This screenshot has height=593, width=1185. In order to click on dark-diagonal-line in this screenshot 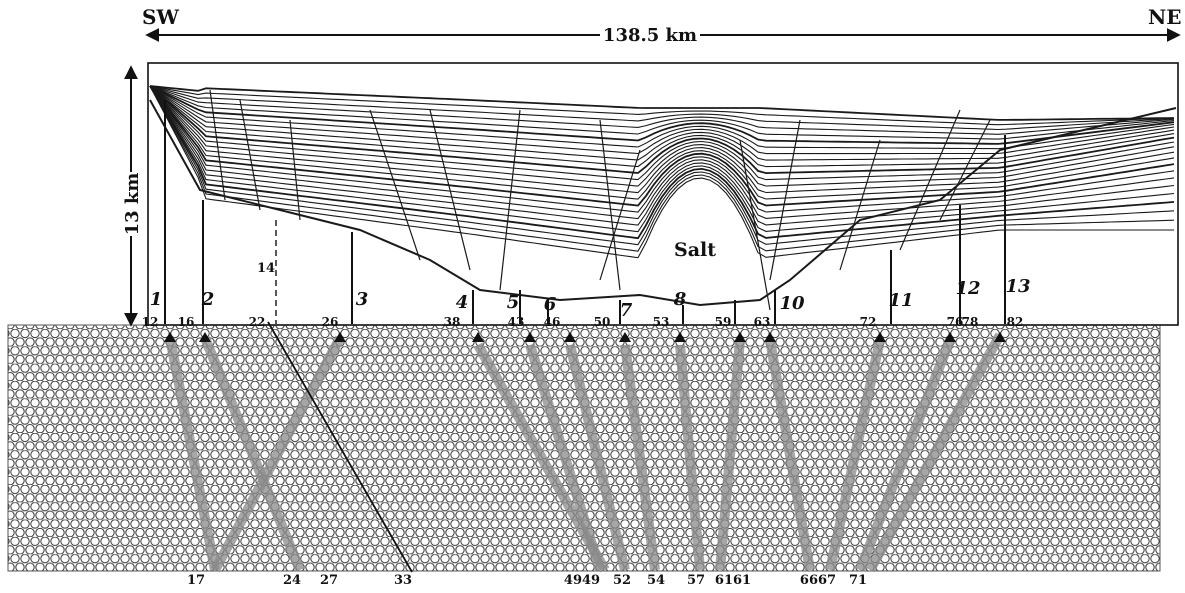, I will do `click(340, 447)`.